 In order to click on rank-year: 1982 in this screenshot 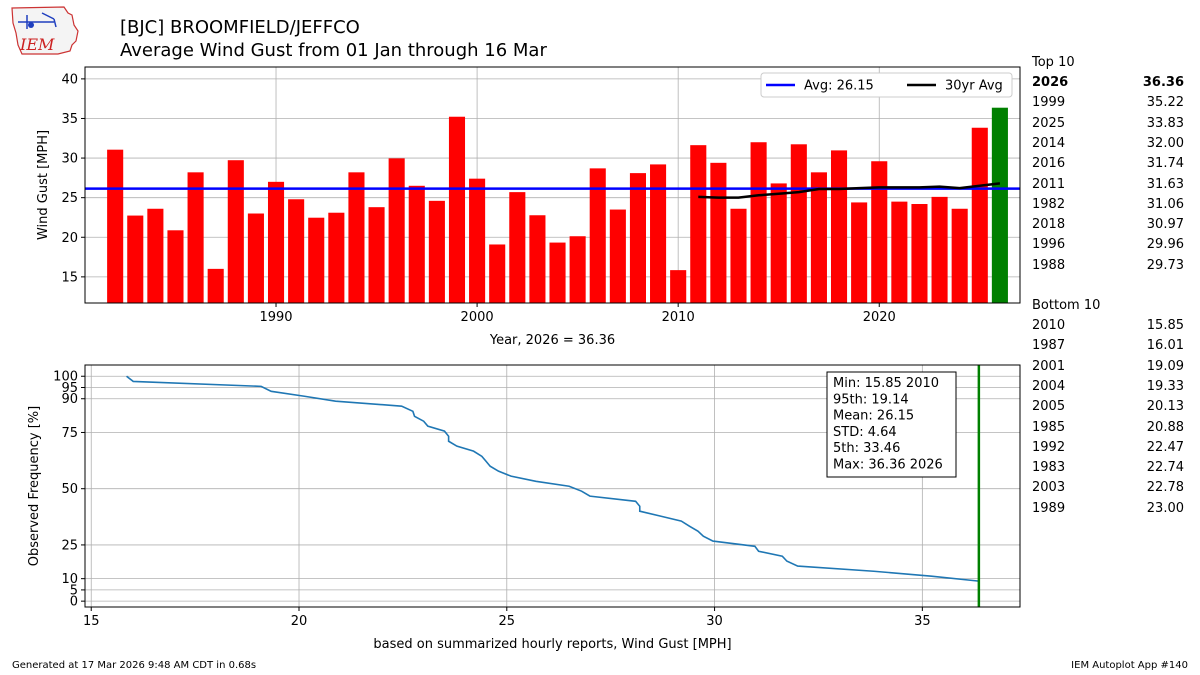, I will do `click(1049, 204)`.